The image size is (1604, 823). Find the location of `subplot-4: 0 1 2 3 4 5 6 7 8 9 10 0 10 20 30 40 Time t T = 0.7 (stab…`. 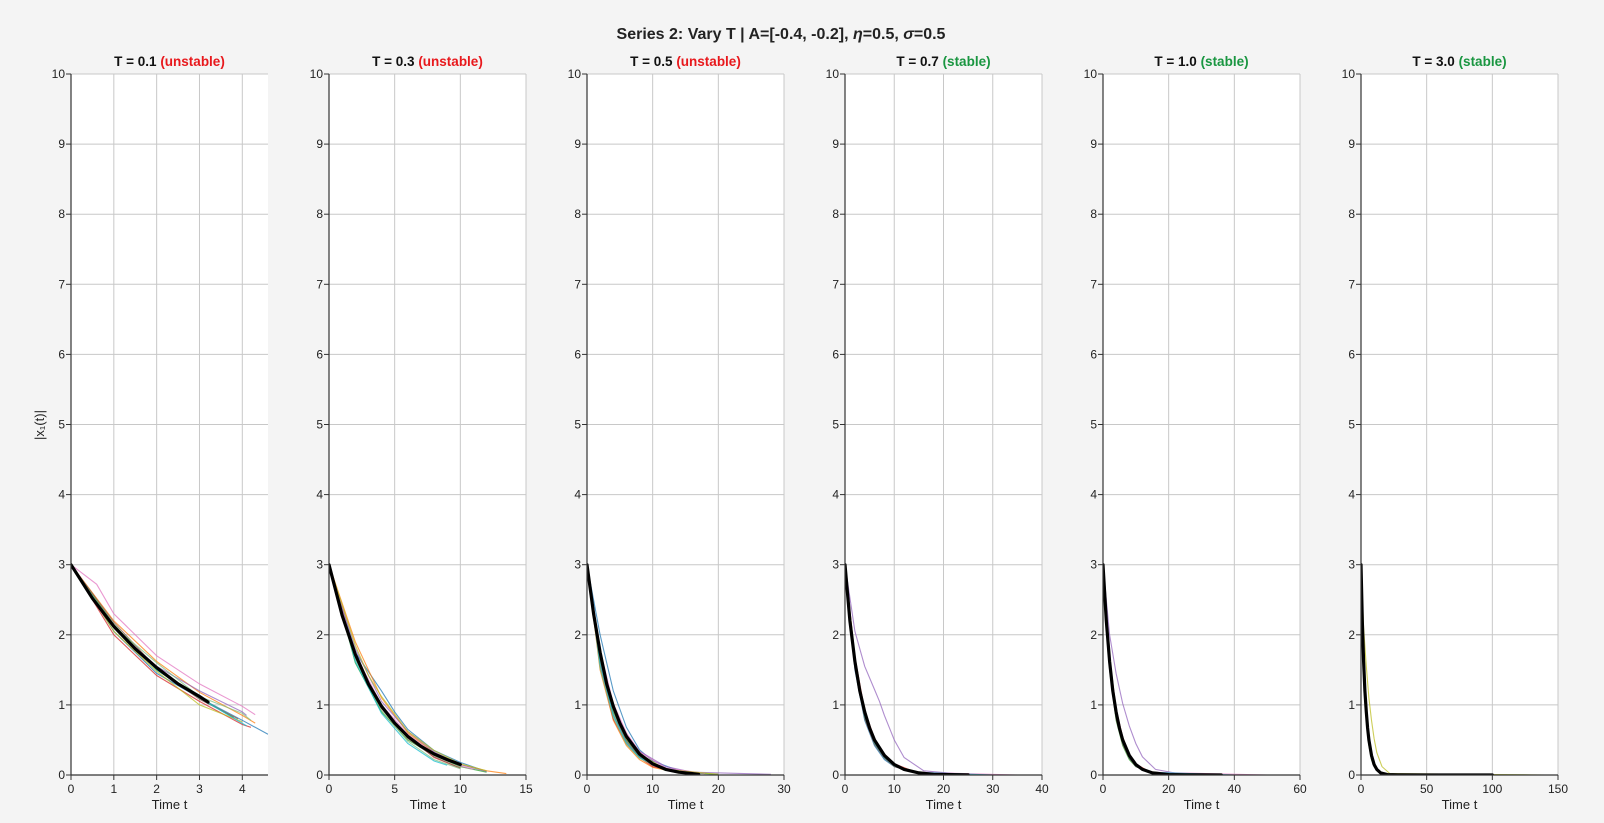

subplot-4: 0 1 2 3 4 5 6 7 8 9 10 0 10 20 30 40 Time t T = 0.7 (stab… is located at coordinates (937, 433).